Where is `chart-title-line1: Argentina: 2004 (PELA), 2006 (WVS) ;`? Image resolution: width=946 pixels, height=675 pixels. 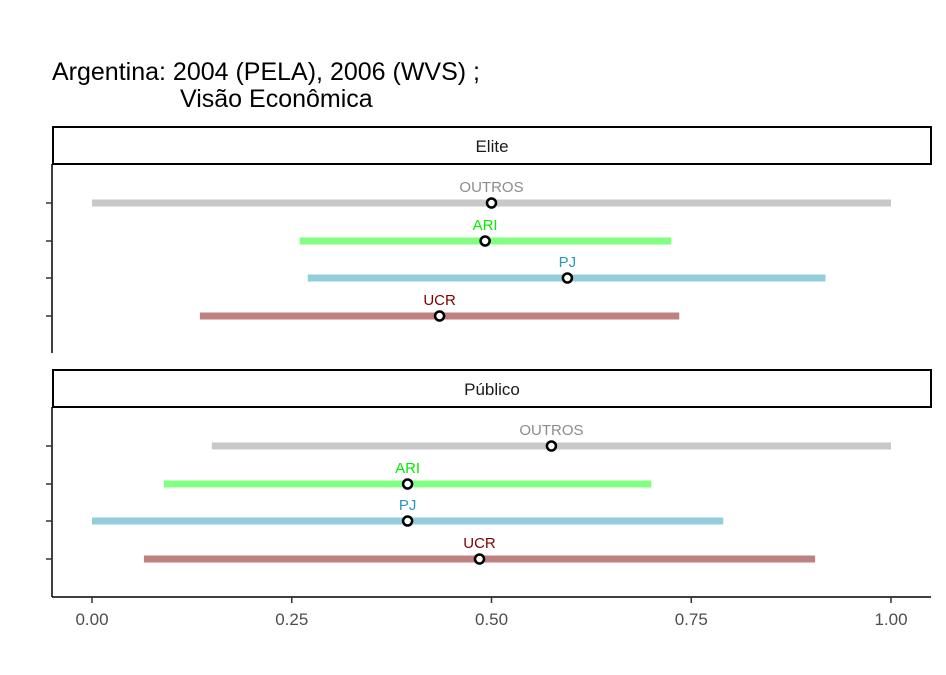
chart-title-line1: Argentina: 2004 (PELA), 2006 (WVS) ; is located at coordinates (266, 72).